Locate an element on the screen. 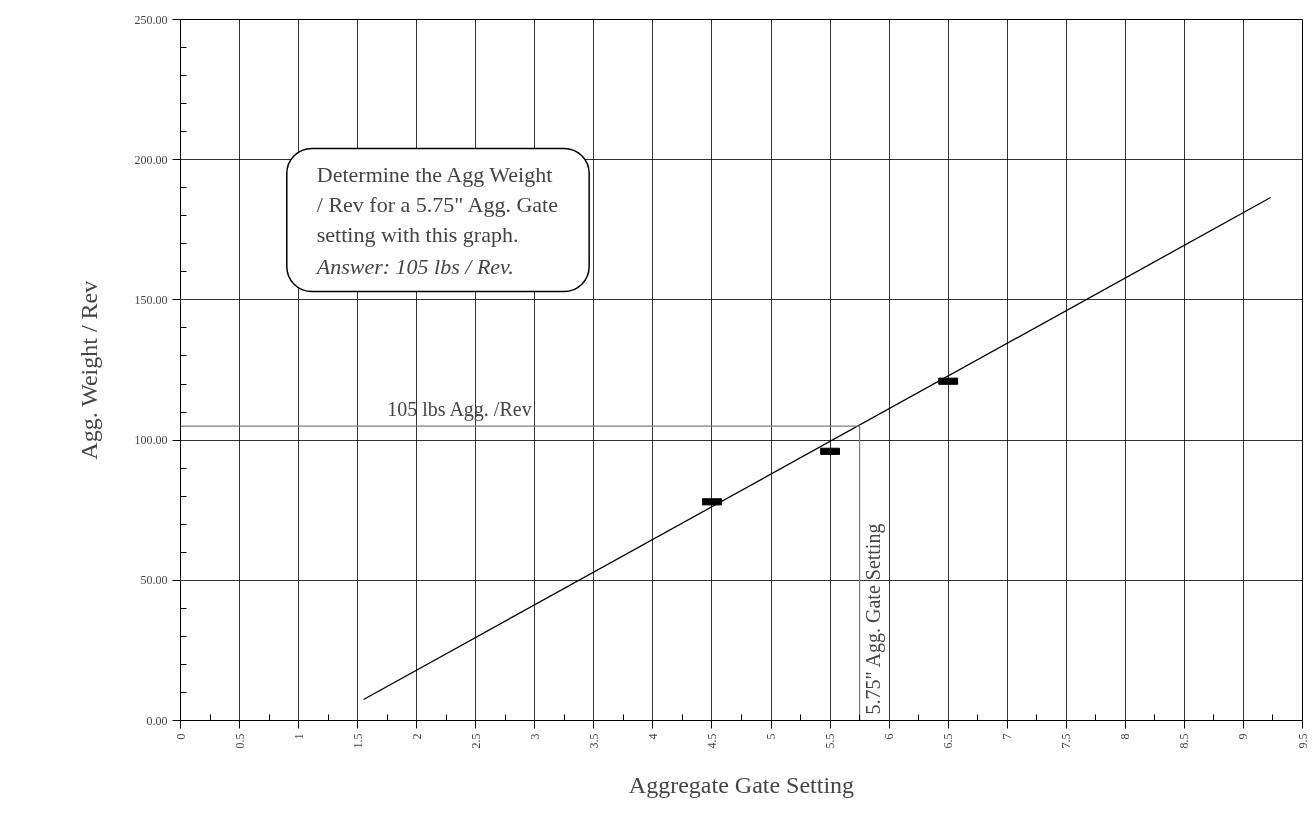 The height and width of the screenshot is (823, 1312). x-tick-label: 1.5 is located at coordinates (357, 741).